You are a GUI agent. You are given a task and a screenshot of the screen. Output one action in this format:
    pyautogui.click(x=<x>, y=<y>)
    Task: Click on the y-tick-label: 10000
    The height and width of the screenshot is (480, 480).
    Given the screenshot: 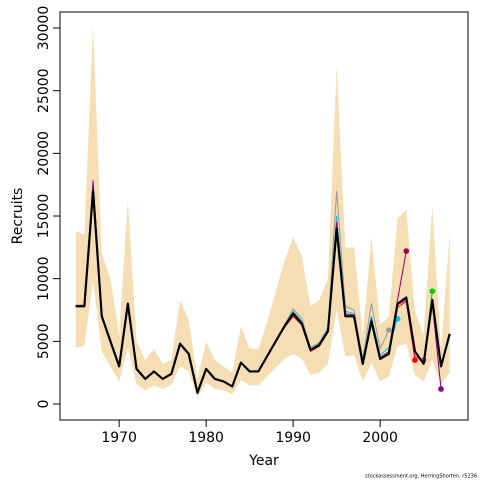 What is the action you would take?
    pyautogui.click(x=44, y=278)
    